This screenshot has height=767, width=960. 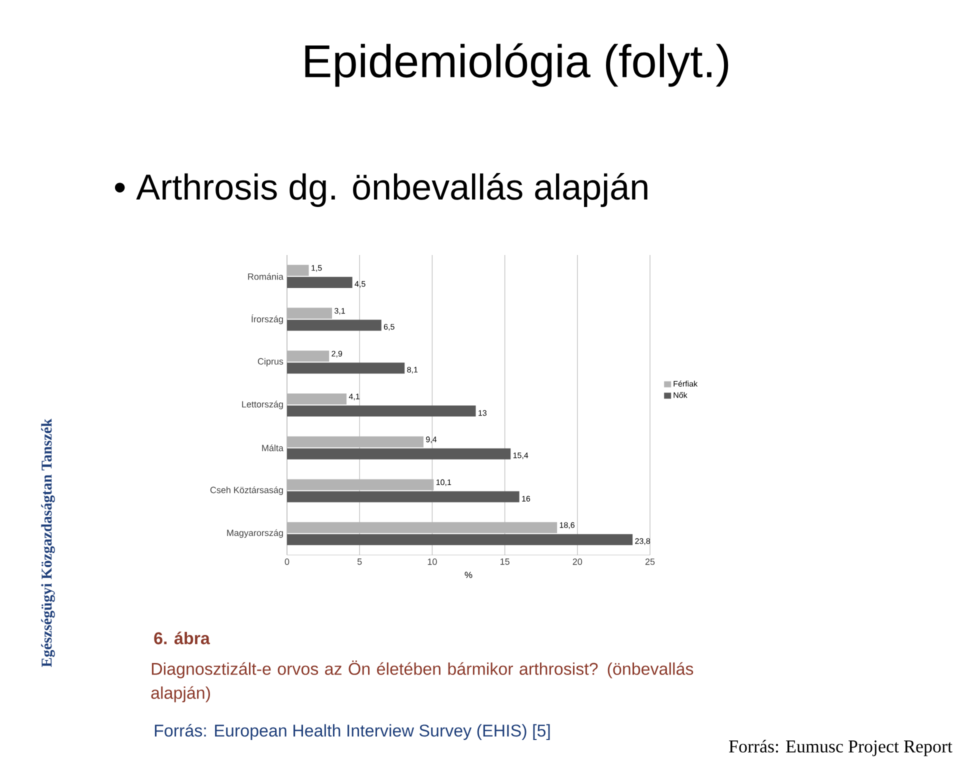 What do you see at coordinates (422, 681) in the screenshot?
I see `text: Diagnosztizált-e orvos az Ön életében bármikor arthrosist? (önbevallás alapján)` at bounding box center [422, 681].